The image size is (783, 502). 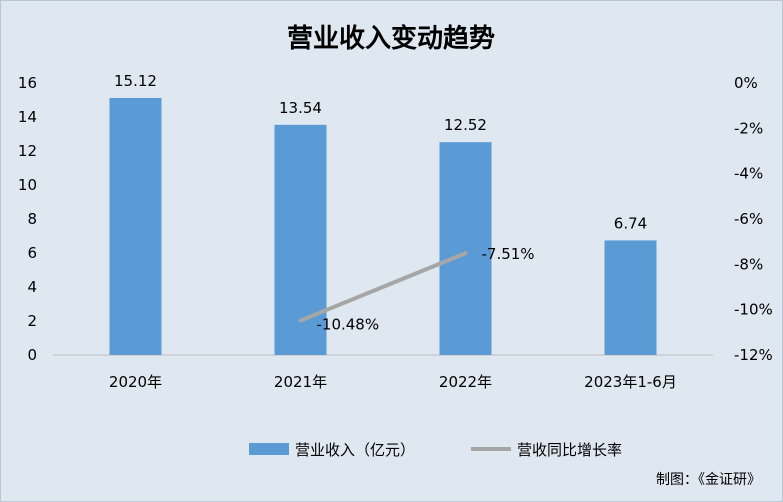 What do you see at coordinates (508, 254) in the screenshot?
I see `line-data-label: -7.51%` at bounding box center [508, 254].